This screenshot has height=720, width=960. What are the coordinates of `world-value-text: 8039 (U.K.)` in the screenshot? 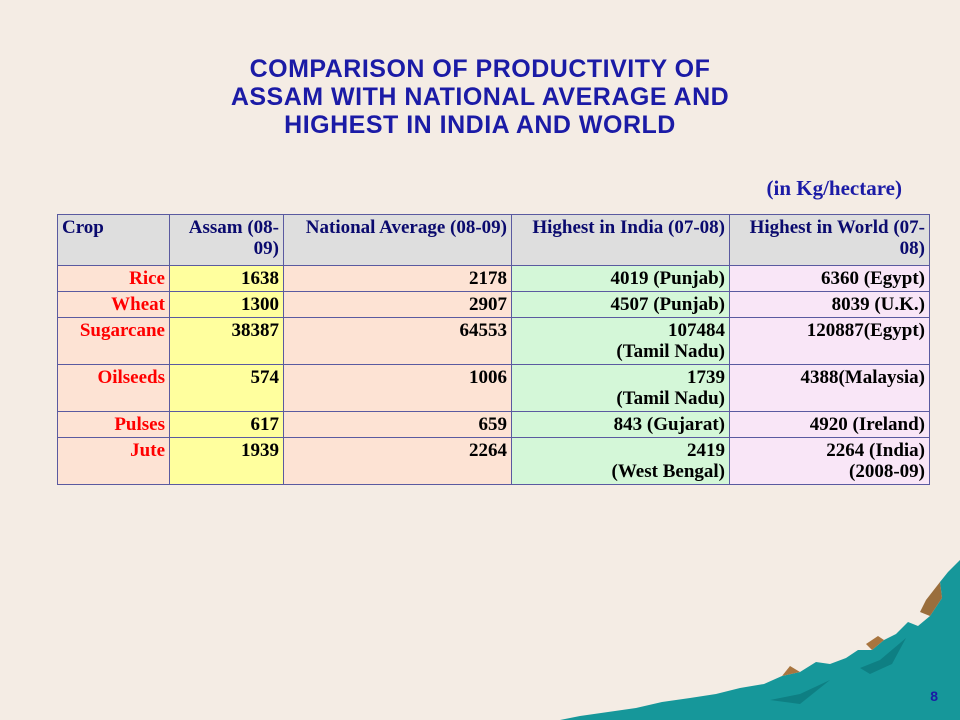 It's located at (878, 304).